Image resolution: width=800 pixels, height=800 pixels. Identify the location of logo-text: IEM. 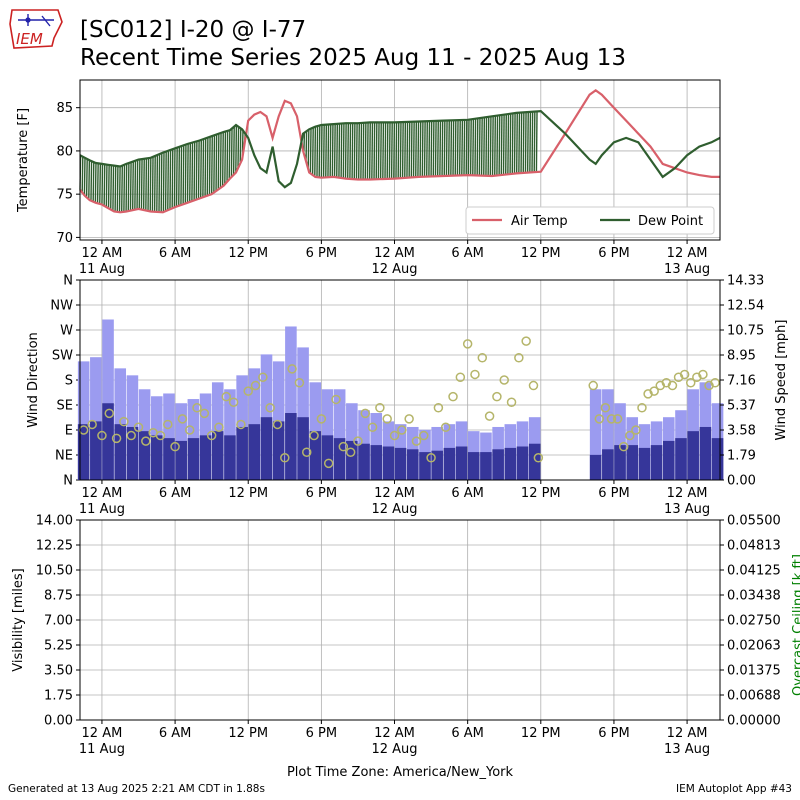
(29, 39).